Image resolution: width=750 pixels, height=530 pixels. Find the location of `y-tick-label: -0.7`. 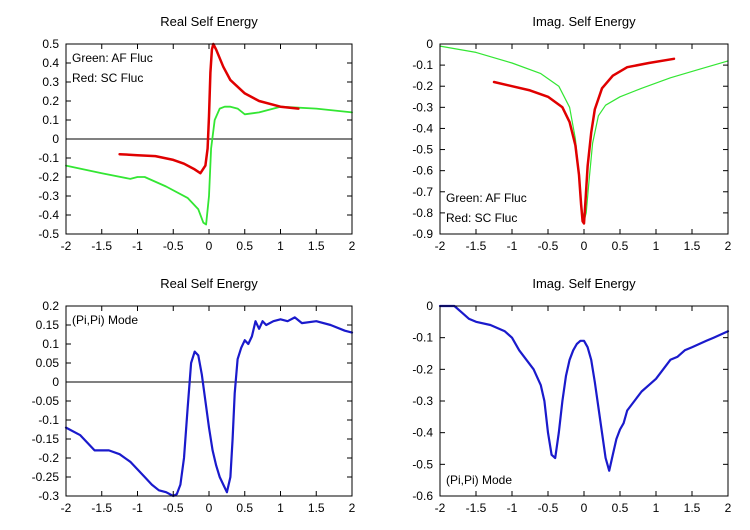

y-tick-label: -0.7 is located at coordinates (422, 192).